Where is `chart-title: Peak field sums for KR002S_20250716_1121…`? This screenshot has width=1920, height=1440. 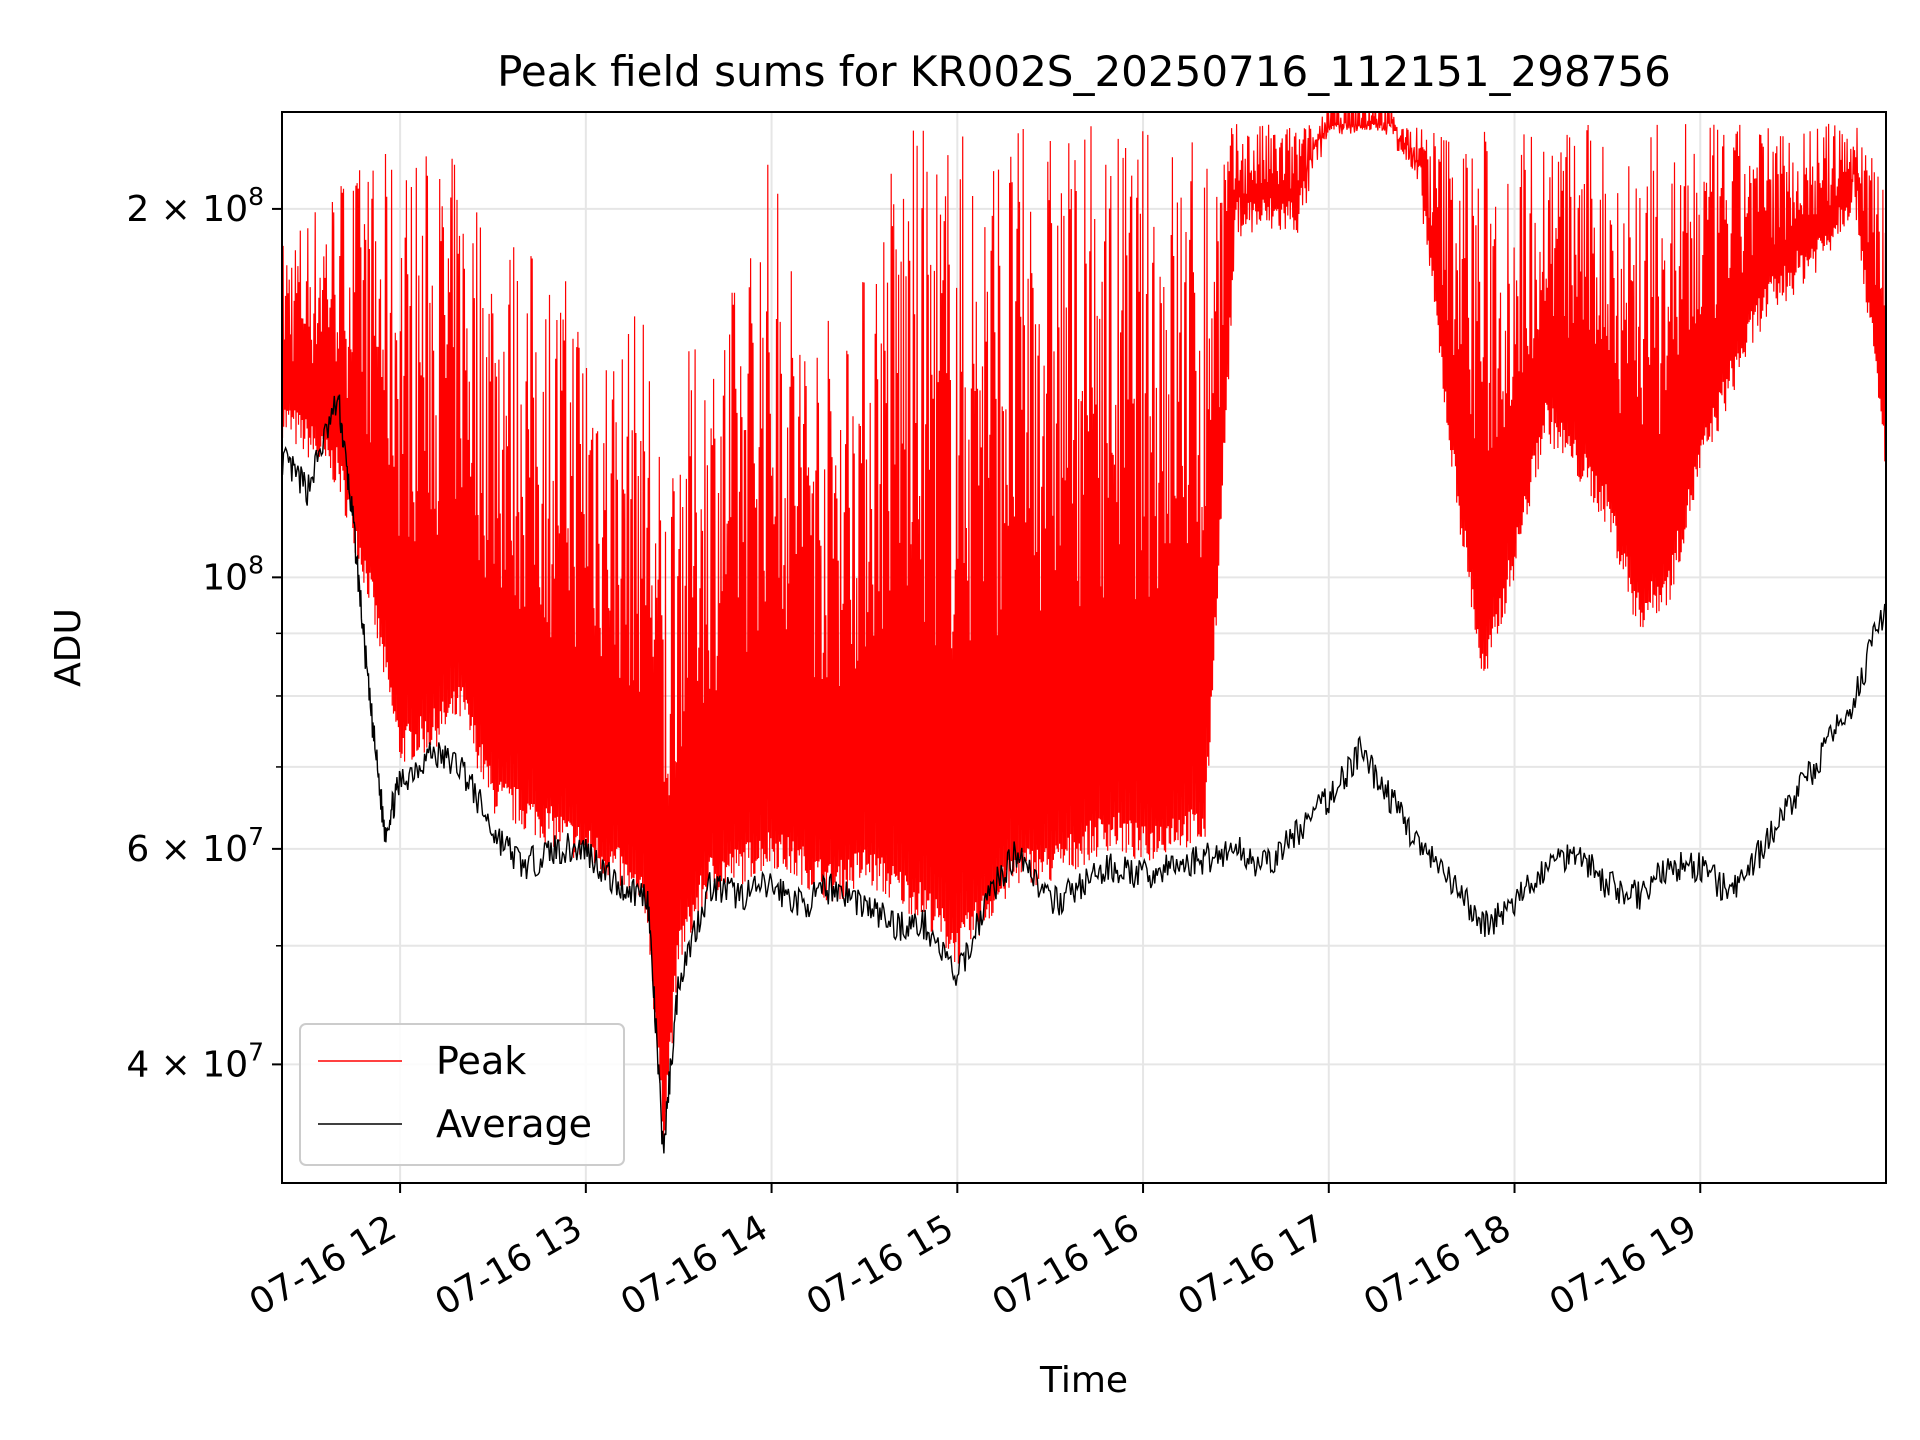
chart-title: Peak field sums for KR002S_20250716_1121… is located at coordinates (1084, 71).